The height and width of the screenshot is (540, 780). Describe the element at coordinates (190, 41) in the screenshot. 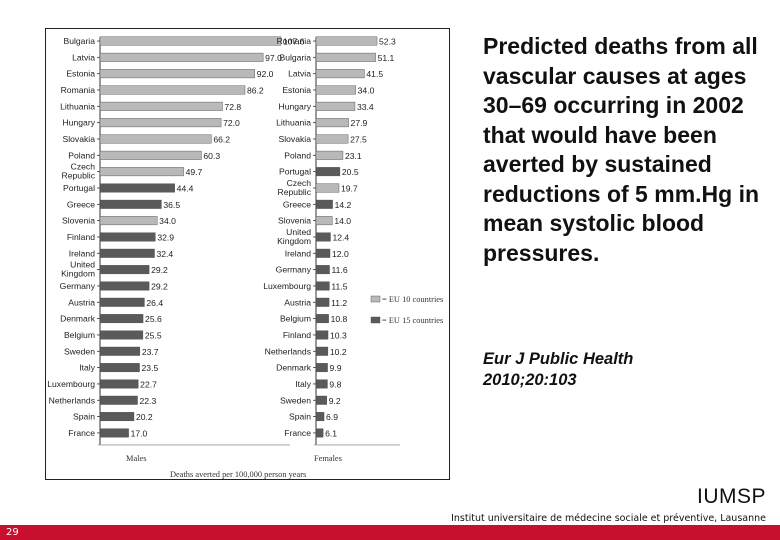

I see `bar-males-bulgaria` at that location.